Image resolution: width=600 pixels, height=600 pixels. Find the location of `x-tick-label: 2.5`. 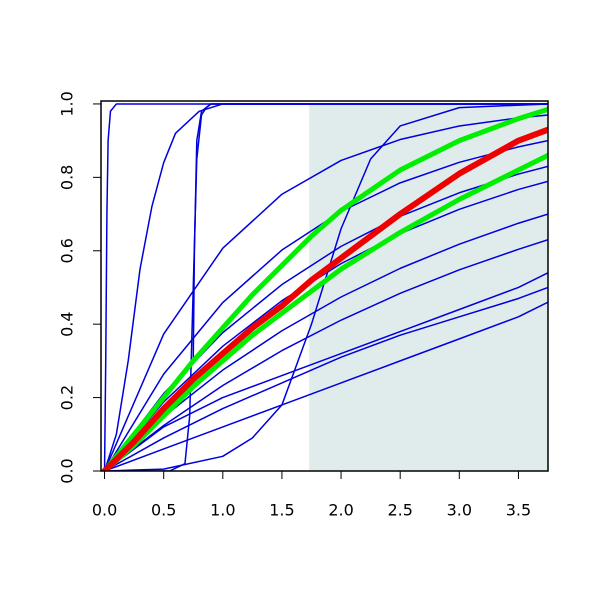

x-tick-label: 2.5 is located at coordinates (399, 510).